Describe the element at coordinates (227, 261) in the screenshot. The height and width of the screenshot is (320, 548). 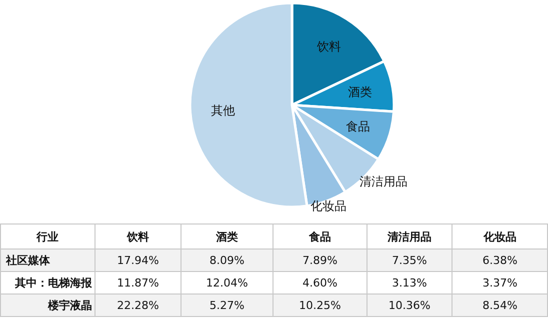
I see `data-label: 8.09%` at that location.